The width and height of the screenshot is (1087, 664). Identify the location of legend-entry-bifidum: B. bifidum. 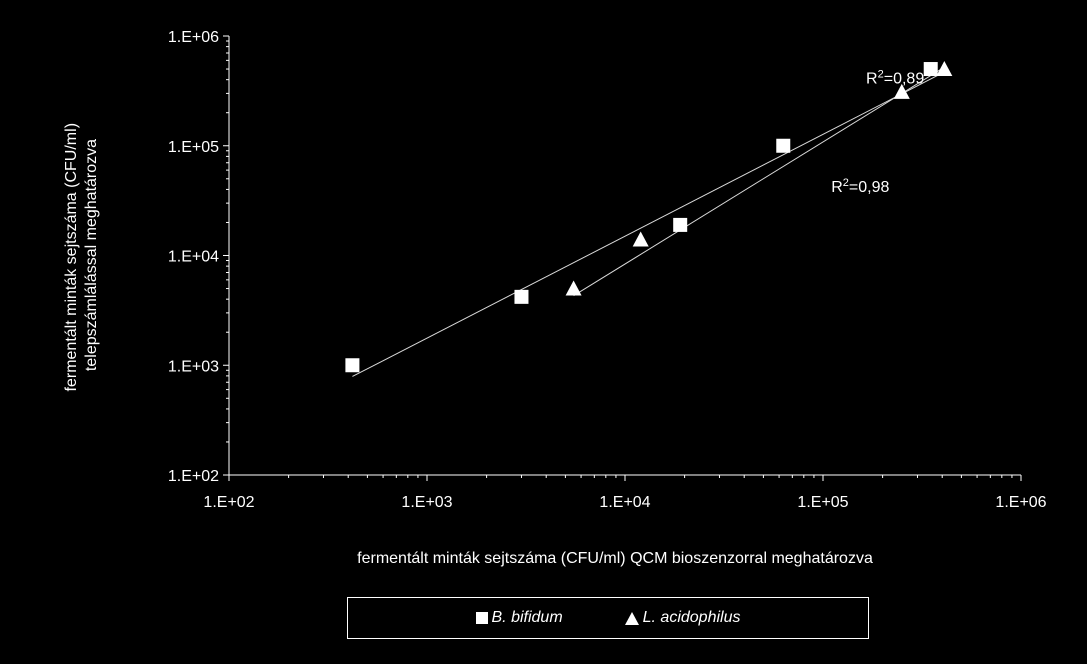
(519, 618).